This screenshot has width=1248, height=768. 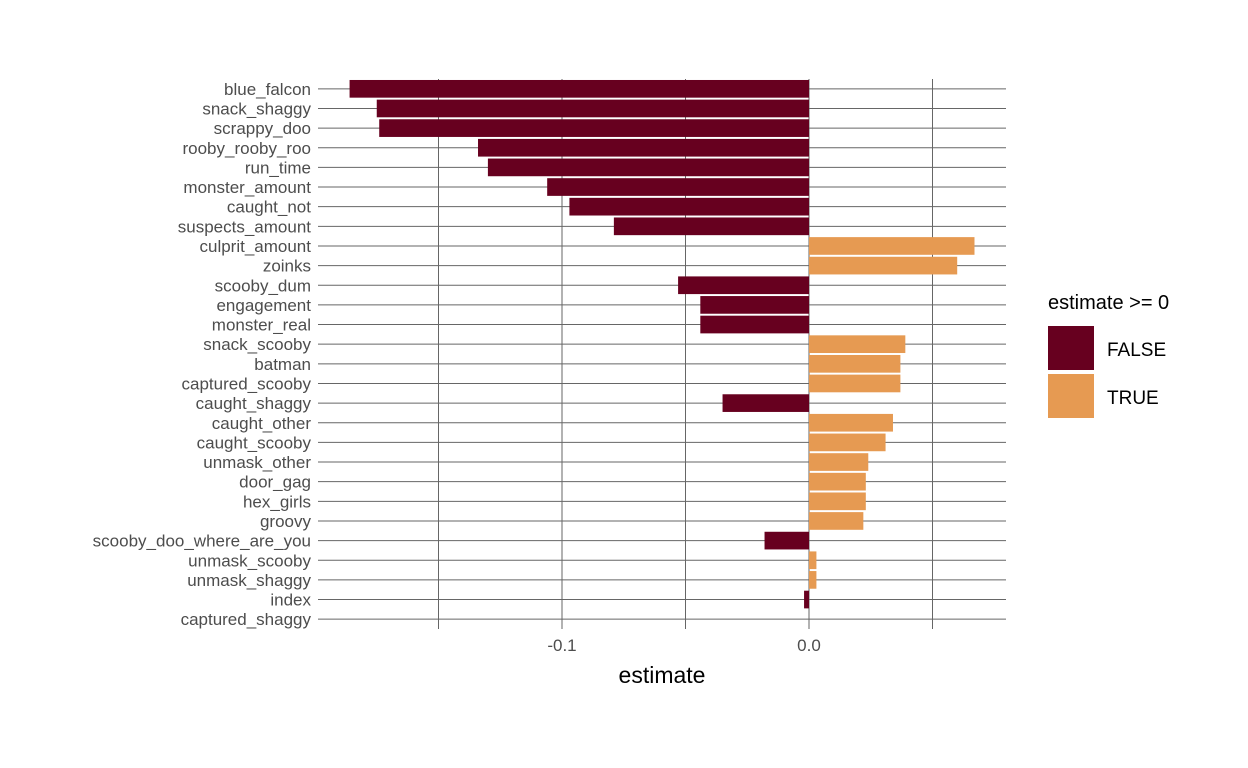 I want to click on category-label: caught_other, so click(x=262, y=423).